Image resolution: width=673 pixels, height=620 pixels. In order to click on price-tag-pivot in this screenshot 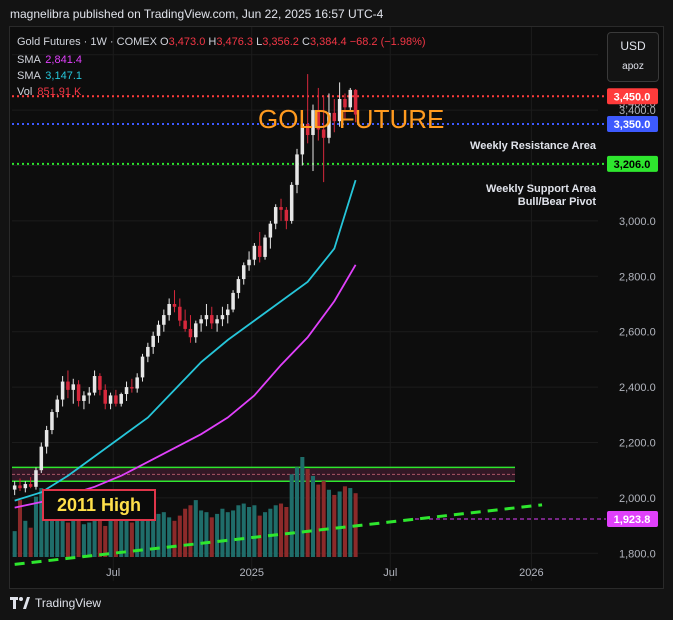, I will do `click(632, 163)`.